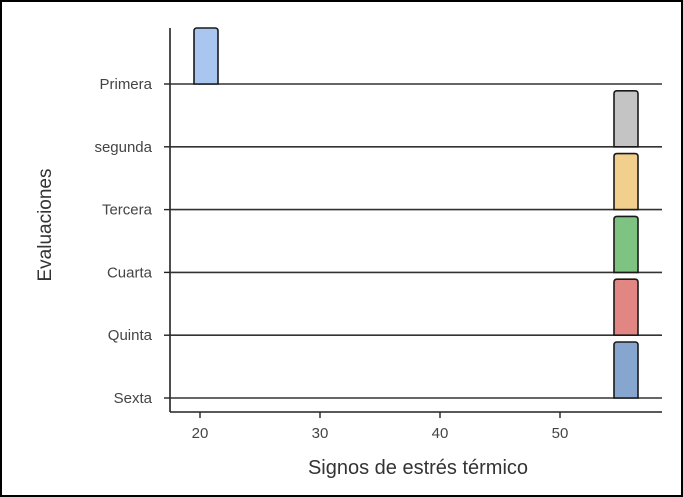  I want to click on x-tick-label-30: 30, so click(320, 433).